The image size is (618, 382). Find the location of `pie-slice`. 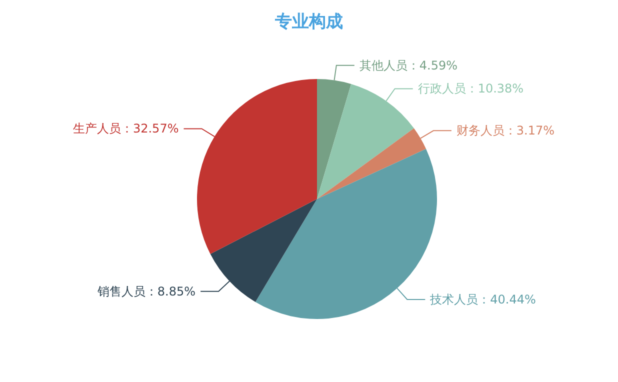

pie-slice is located at coordinates (365, 141).